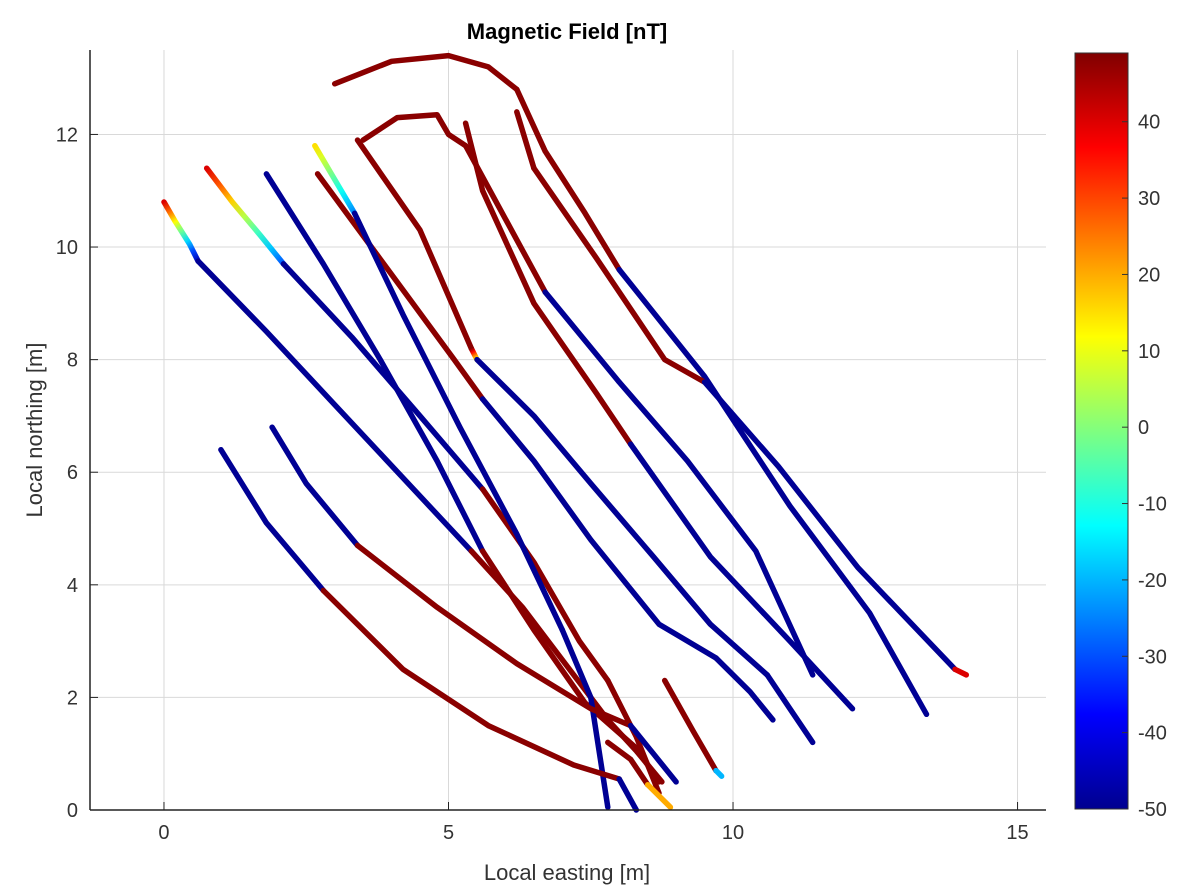  What do you see at coordinates (72, 586) in the screenshot?
I see `y-tick-label: 4` at bounding box center [72, 586].